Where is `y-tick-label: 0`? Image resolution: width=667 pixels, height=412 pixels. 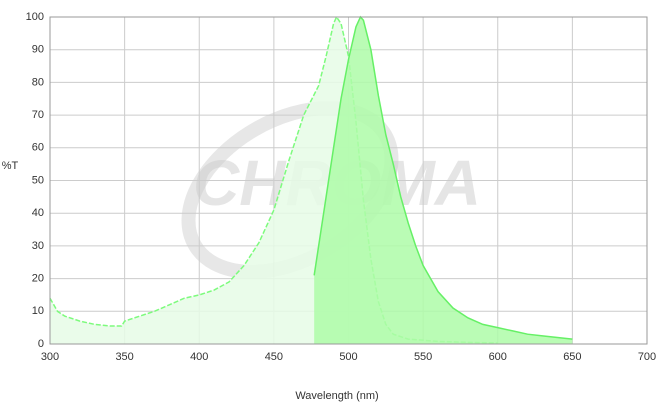
y-tick-label: 0 is located at coordinates (41, 344).